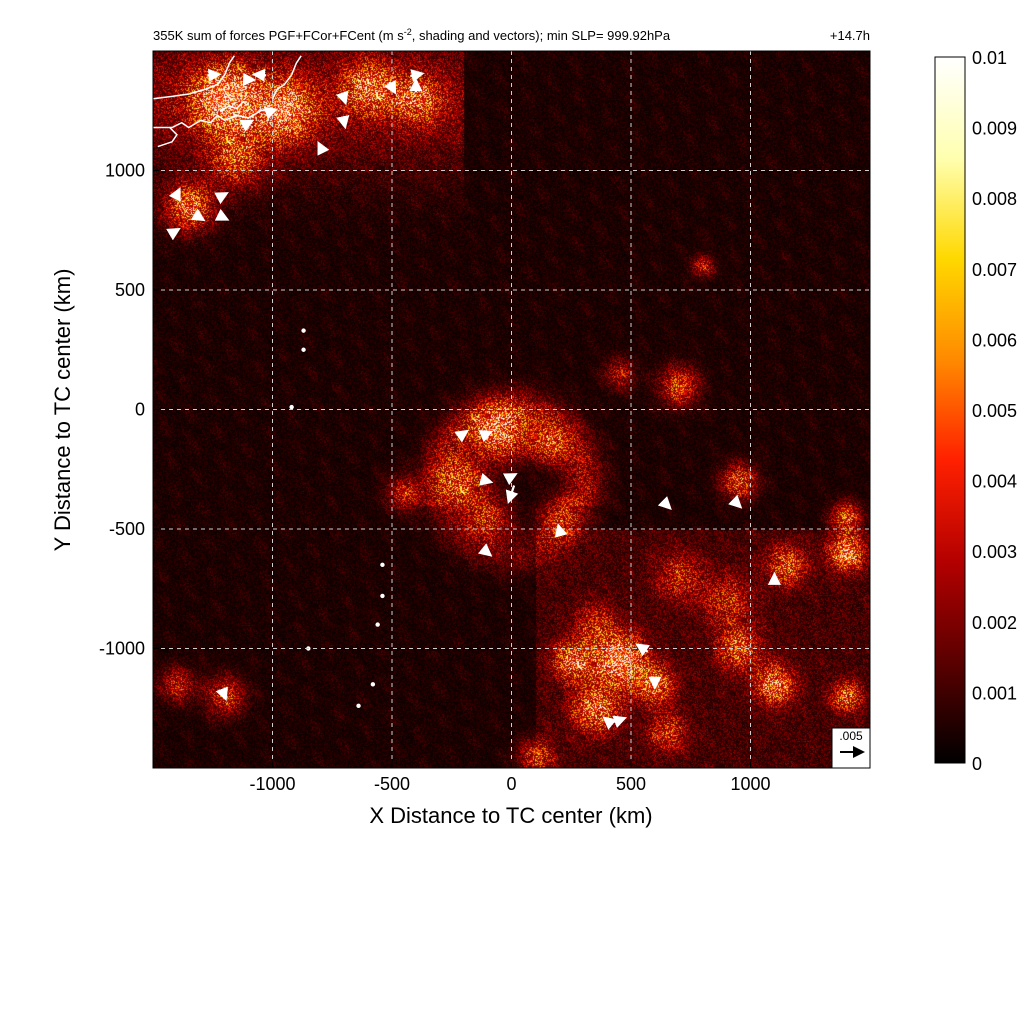 This screenshot has width=1024, height=1024. Describe the element at coordinates (337, 518) in the screenshot. I see `island-layer` at that location.